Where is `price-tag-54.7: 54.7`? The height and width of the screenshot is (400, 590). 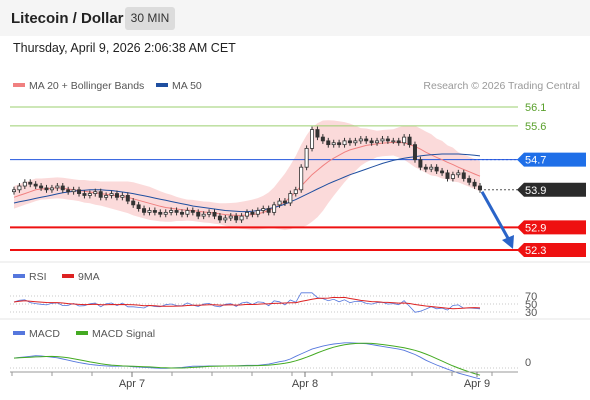 price-tag-54.7: 54.7 is located at coordinates (551, 159).